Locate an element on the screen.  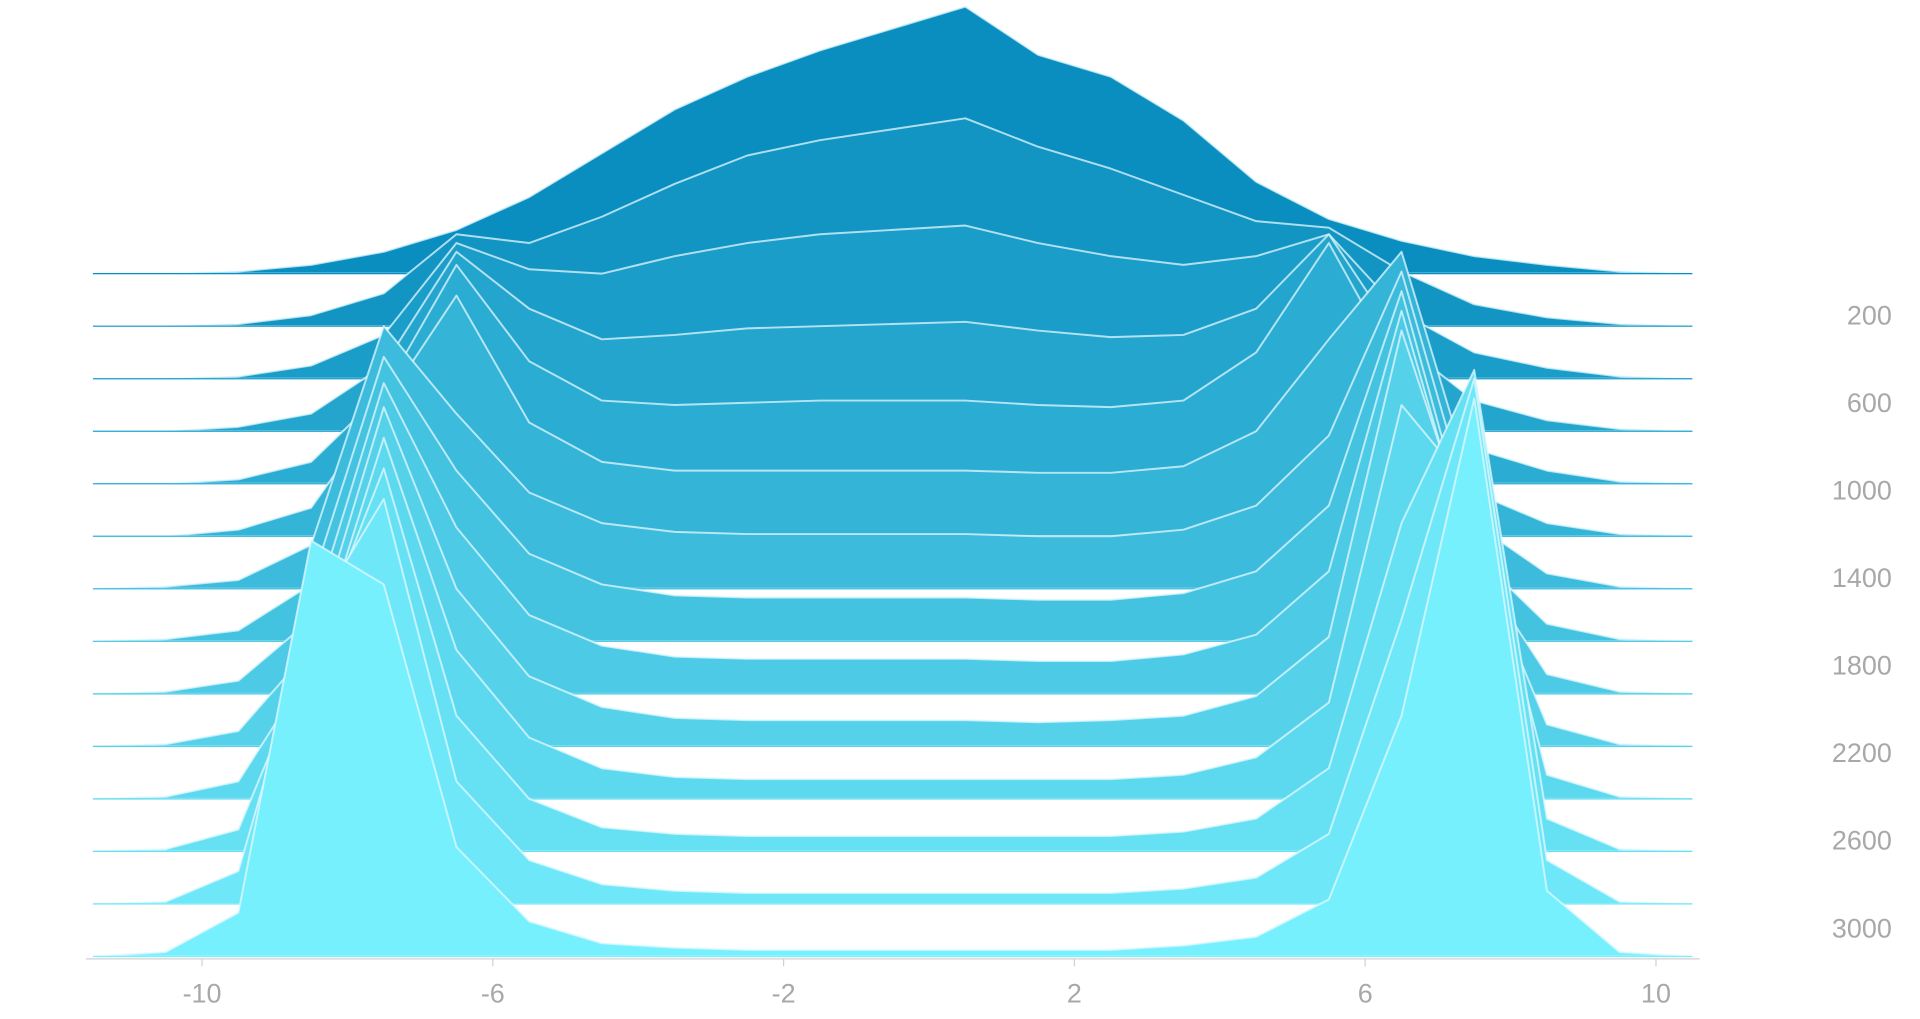
y-tick-label: 2600 is located at coordinates (1862, 841).